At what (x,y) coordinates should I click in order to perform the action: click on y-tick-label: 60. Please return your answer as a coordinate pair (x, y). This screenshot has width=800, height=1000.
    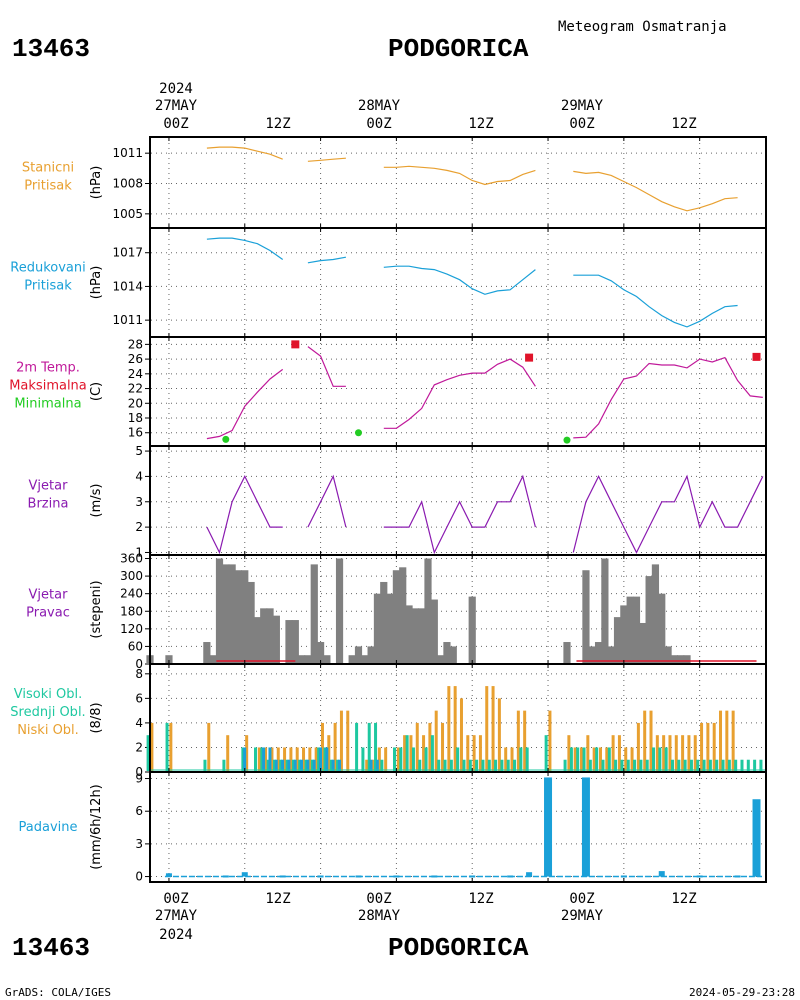
    Looking at the image, I should click on (135, 646).